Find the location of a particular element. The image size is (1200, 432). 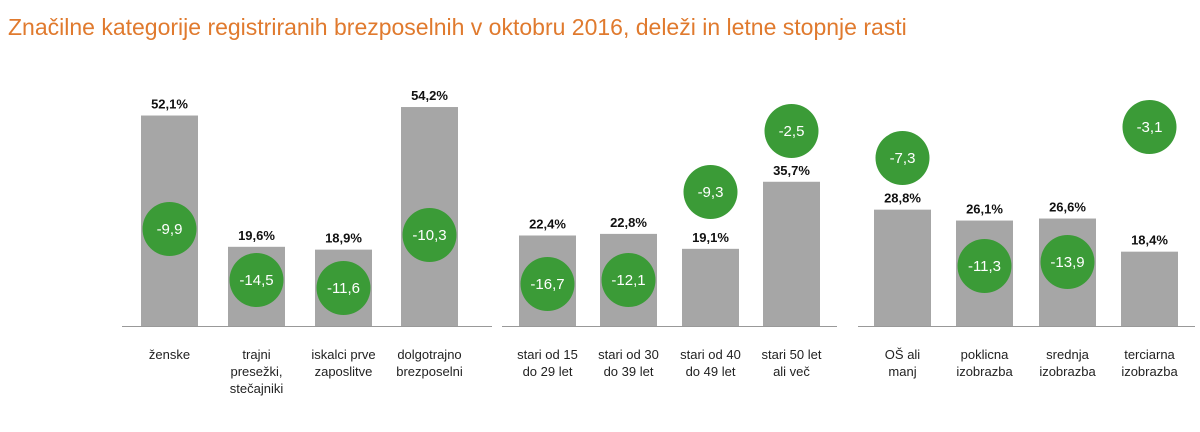

category-label-line: ali več is located at coordinates (791, 371).